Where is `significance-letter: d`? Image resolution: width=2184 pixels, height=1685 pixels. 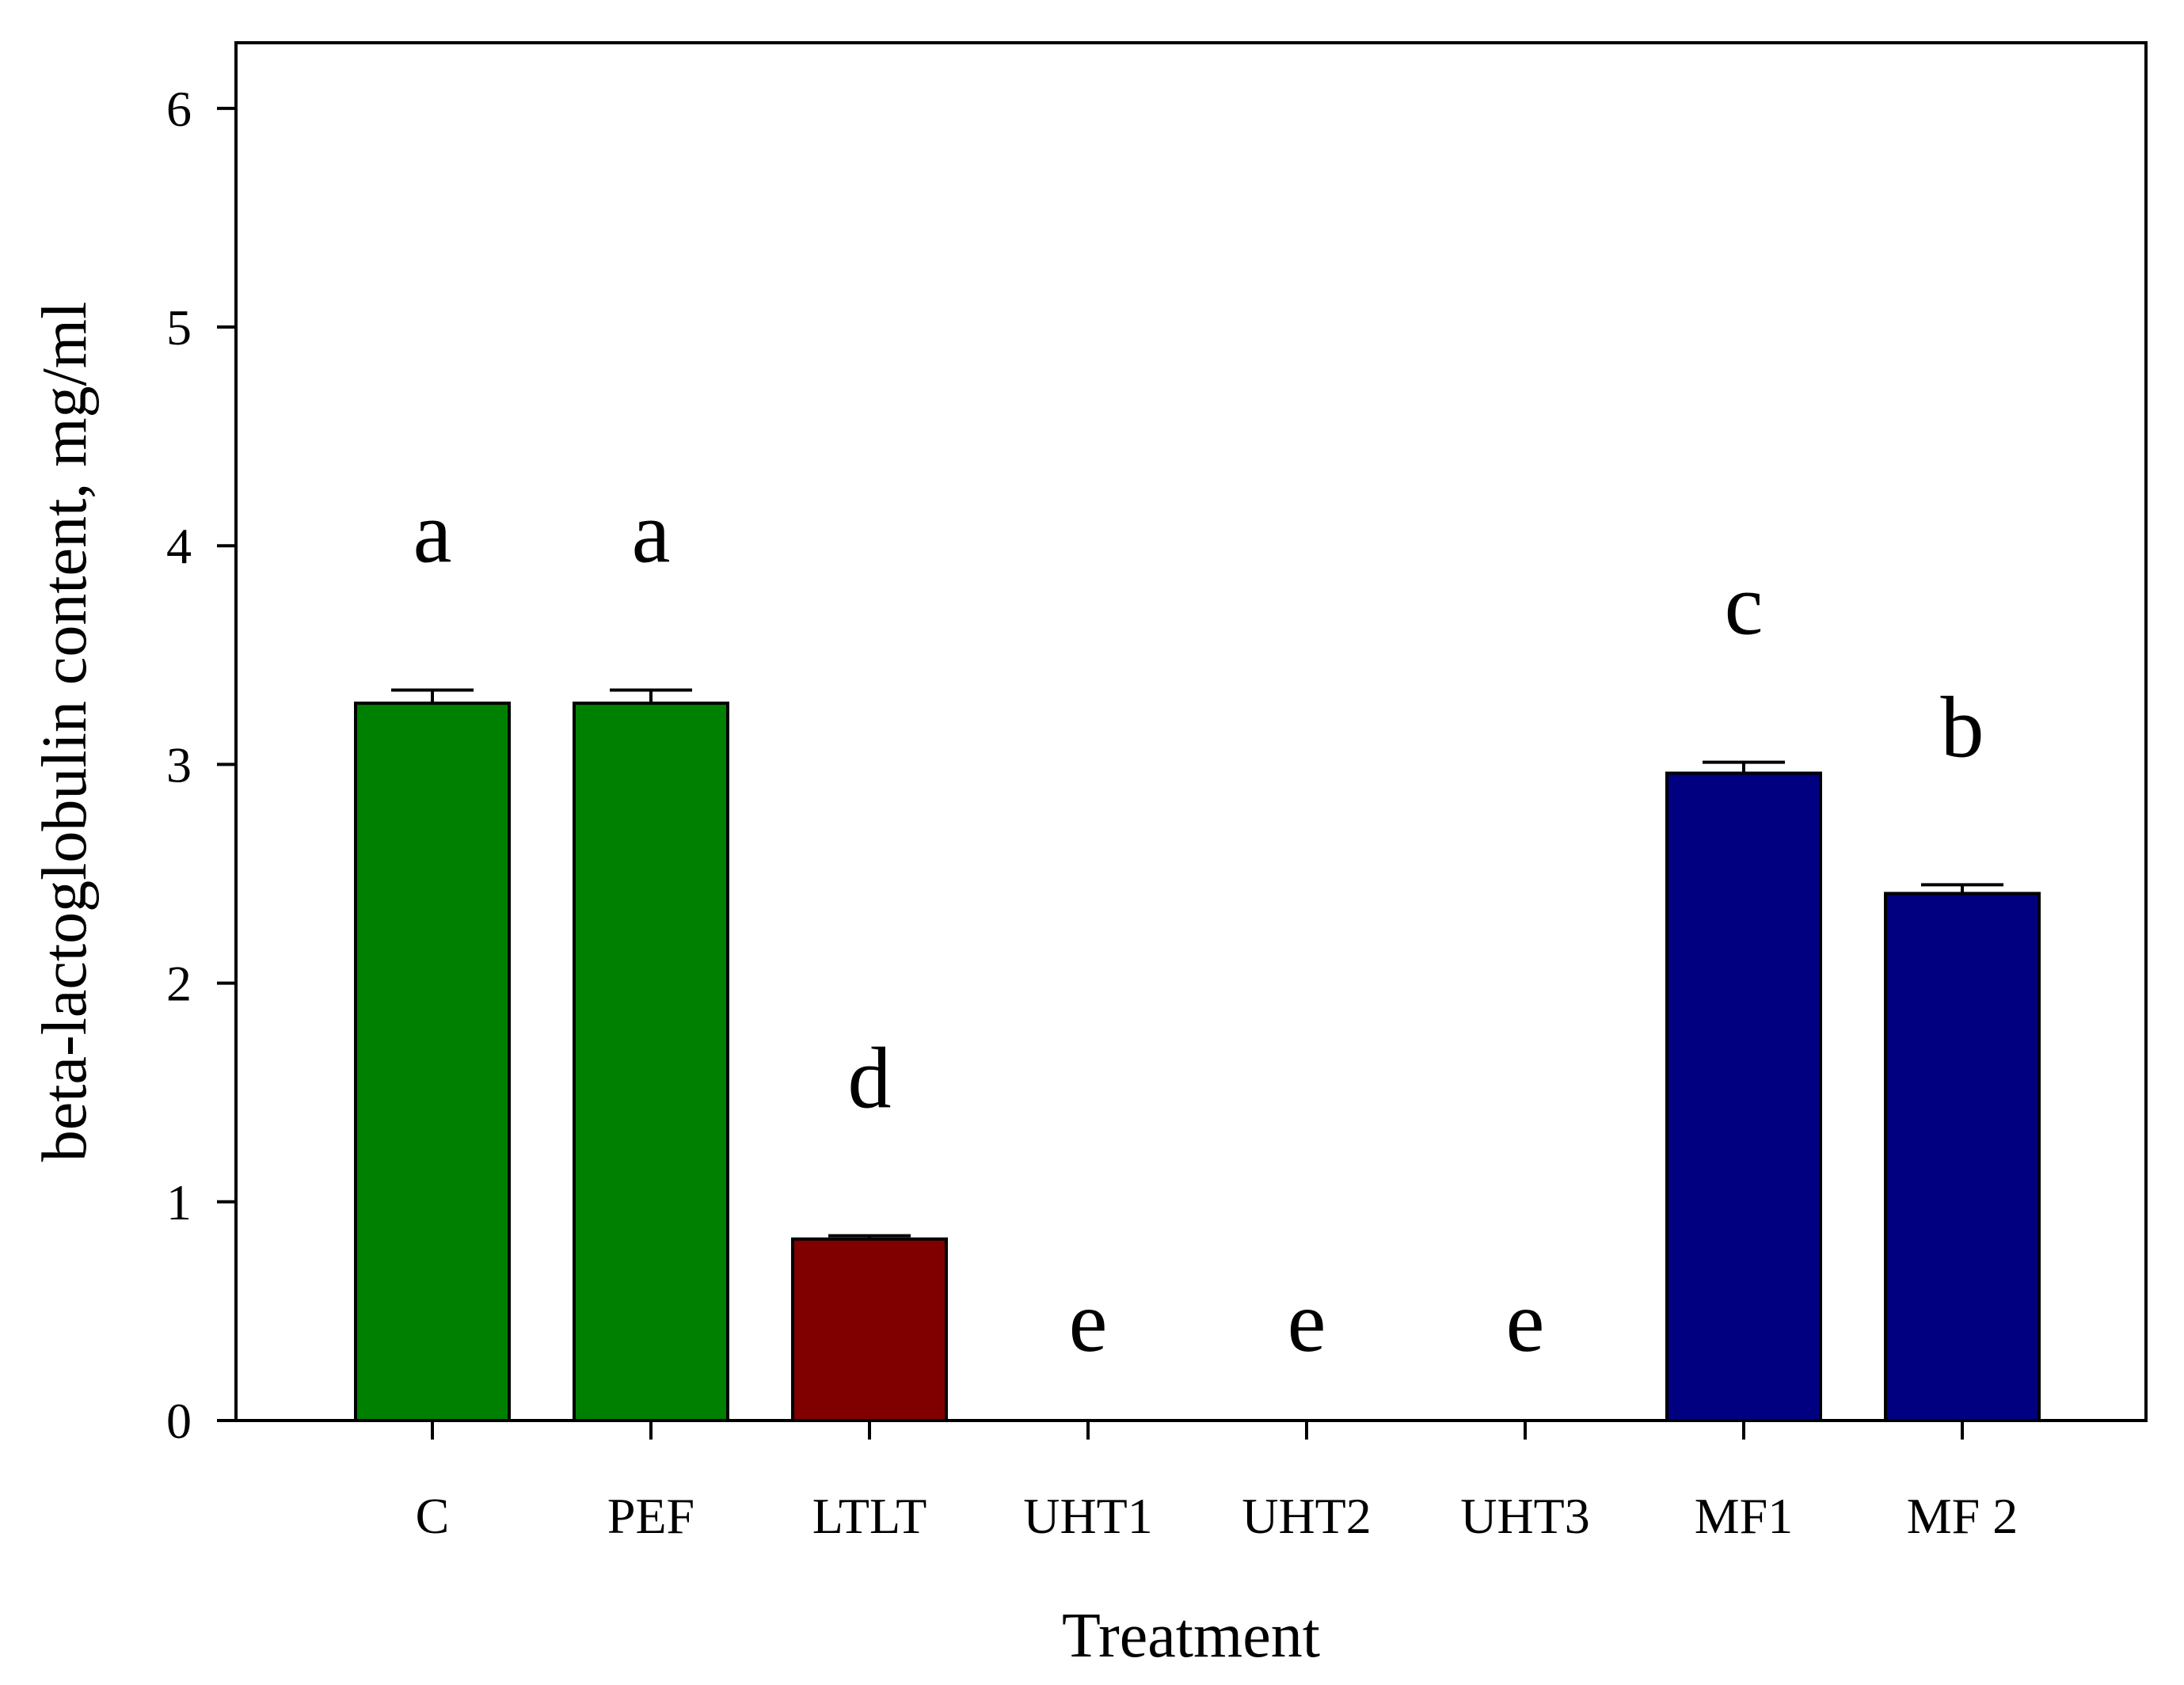 significance-letter: d is located at coordinates (870, 1079).